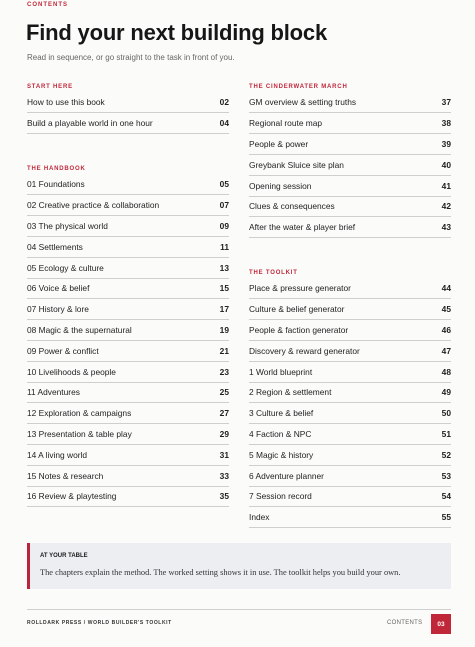  Describe the element at coordinates (72, 496) in the screenshot. I see `entry-title: 16 Review & playtesting` at that location.